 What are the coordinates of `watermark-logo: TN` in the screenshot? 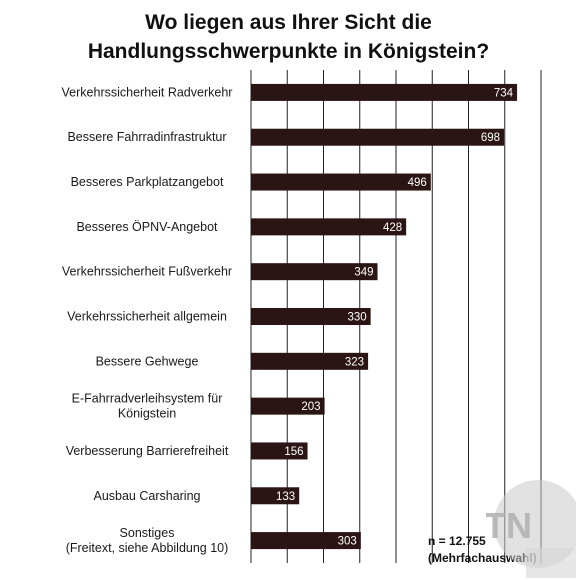 It's located at (531, 529).